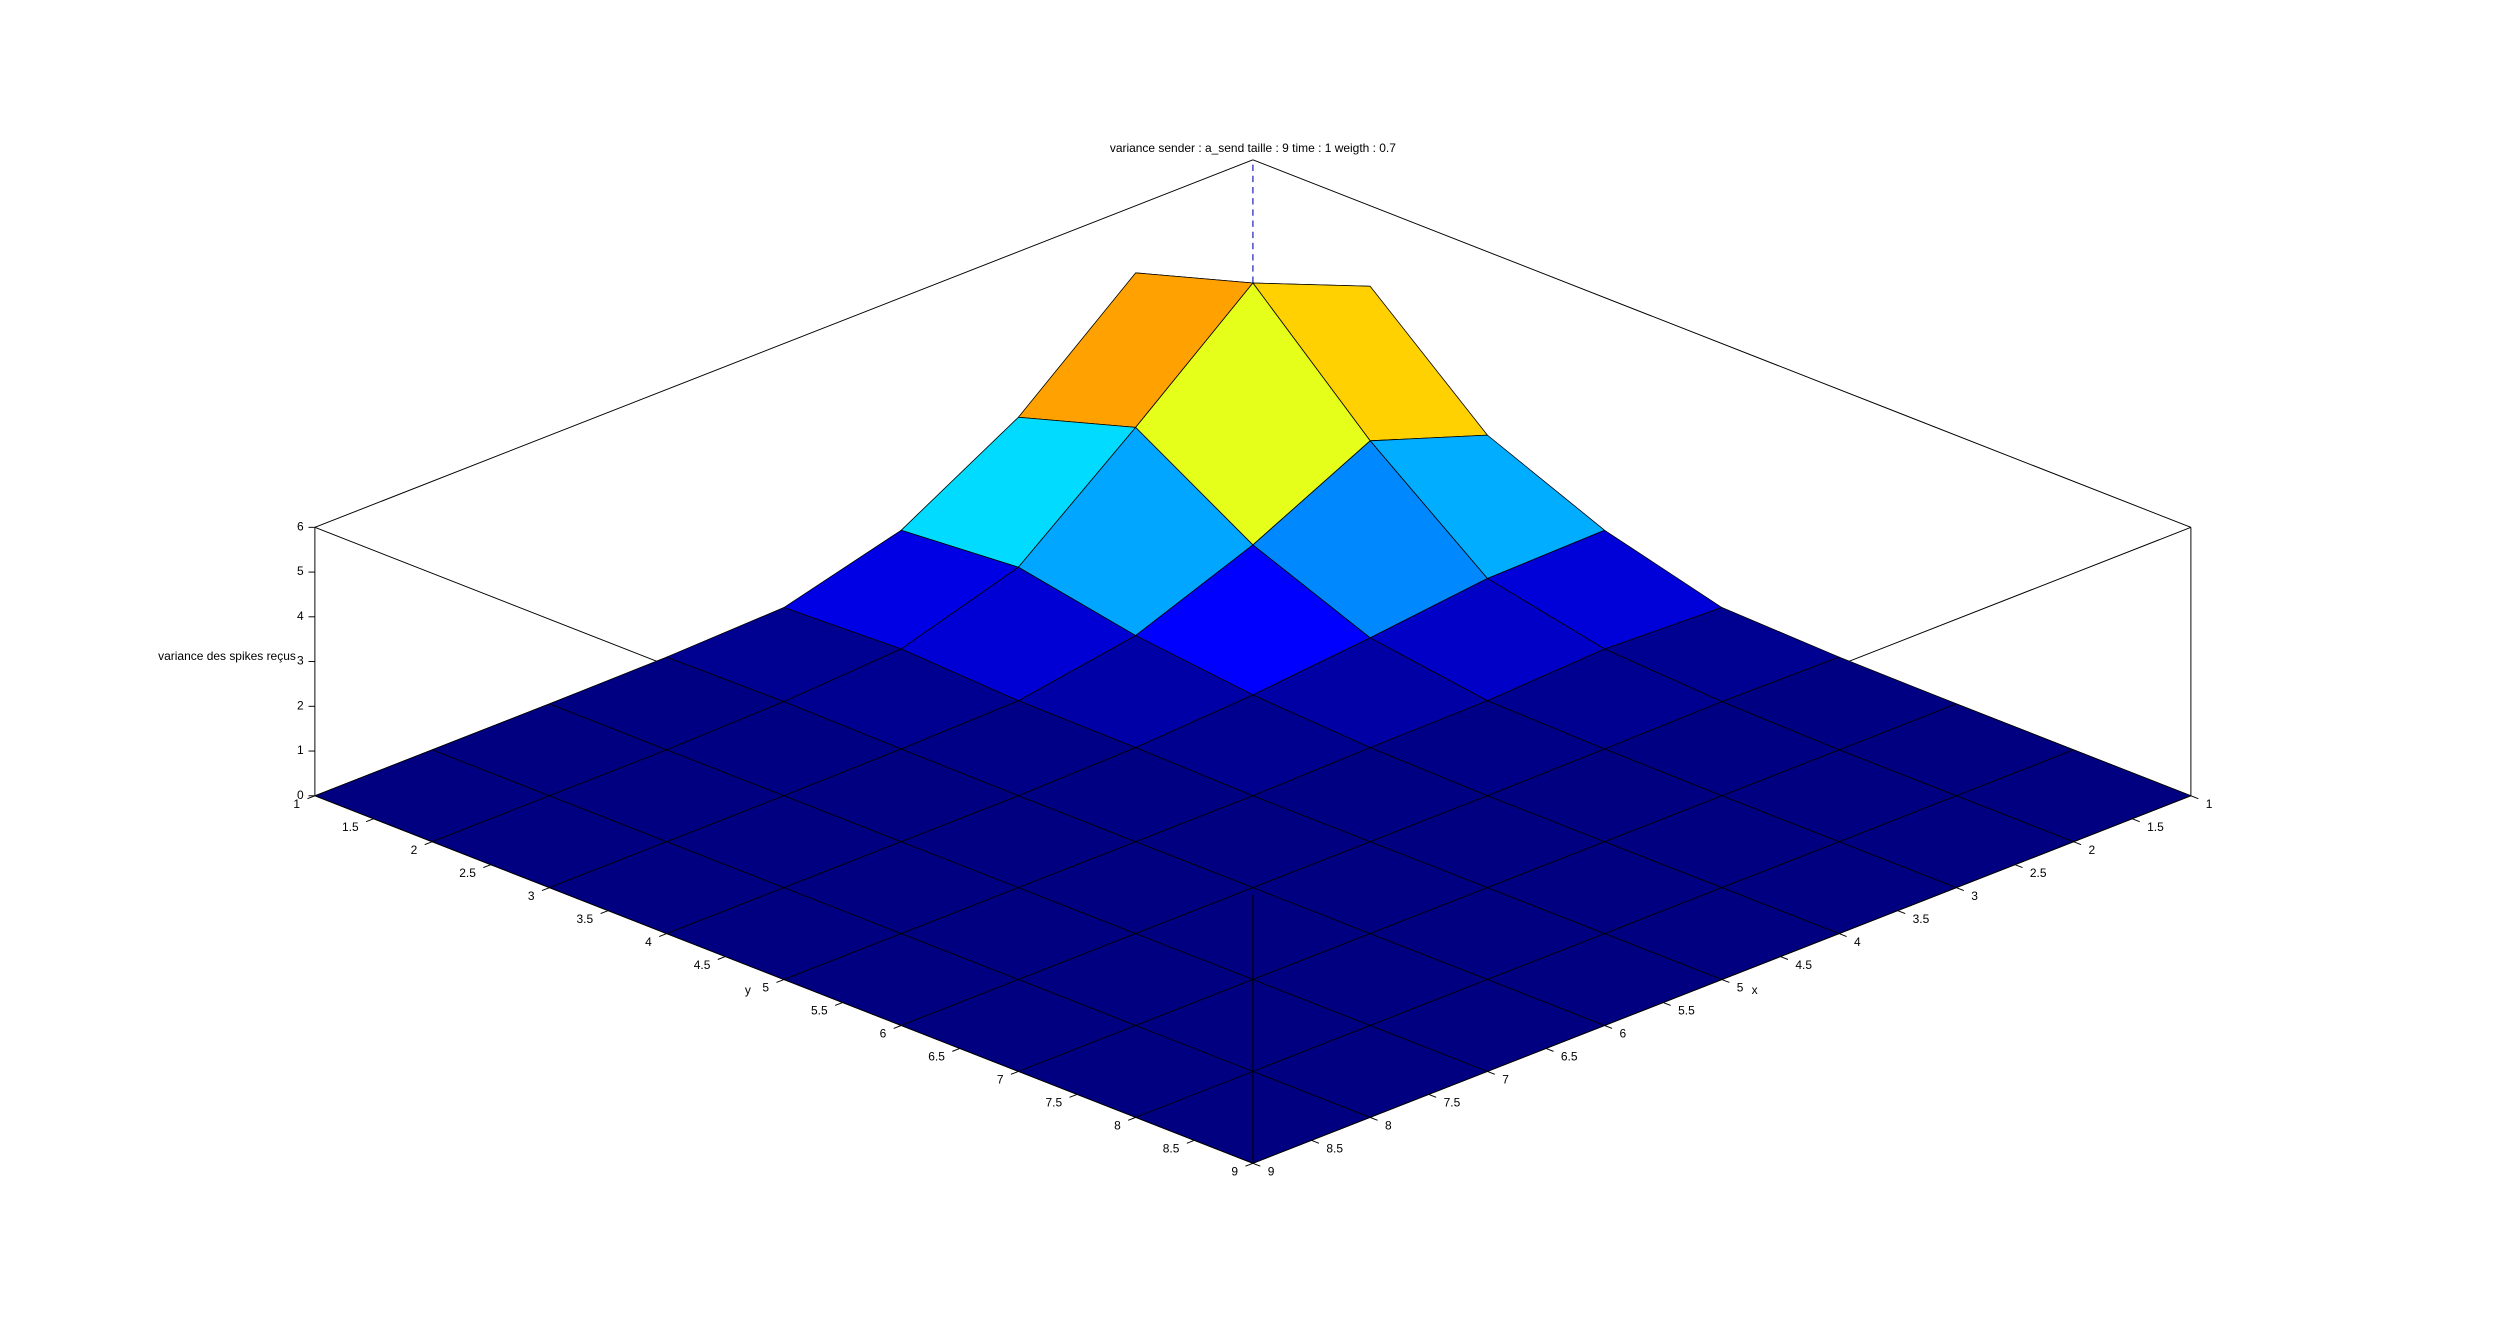  I want to click on x-tick-label: 3, so click(1974, 896).